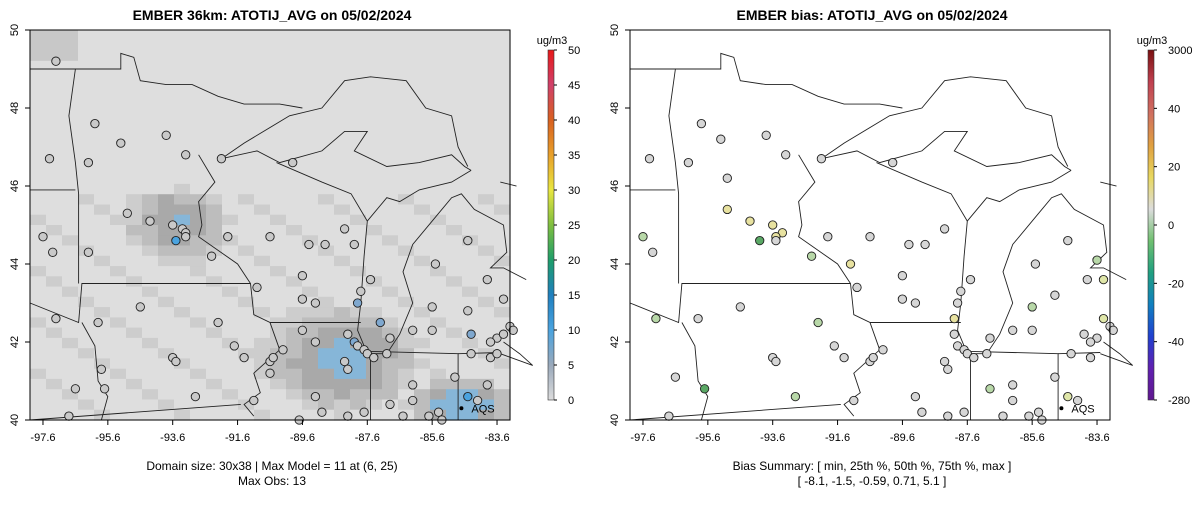  Describe the element at coordinates (367, 438) in the screenshot. I see `x-tick-label: -87.6` at that location.